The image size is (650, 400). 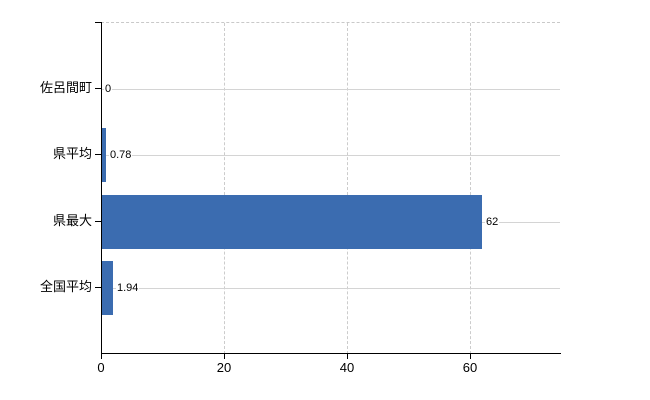 I want to click on category-label: 全国平均, so click(x=65, y=286).